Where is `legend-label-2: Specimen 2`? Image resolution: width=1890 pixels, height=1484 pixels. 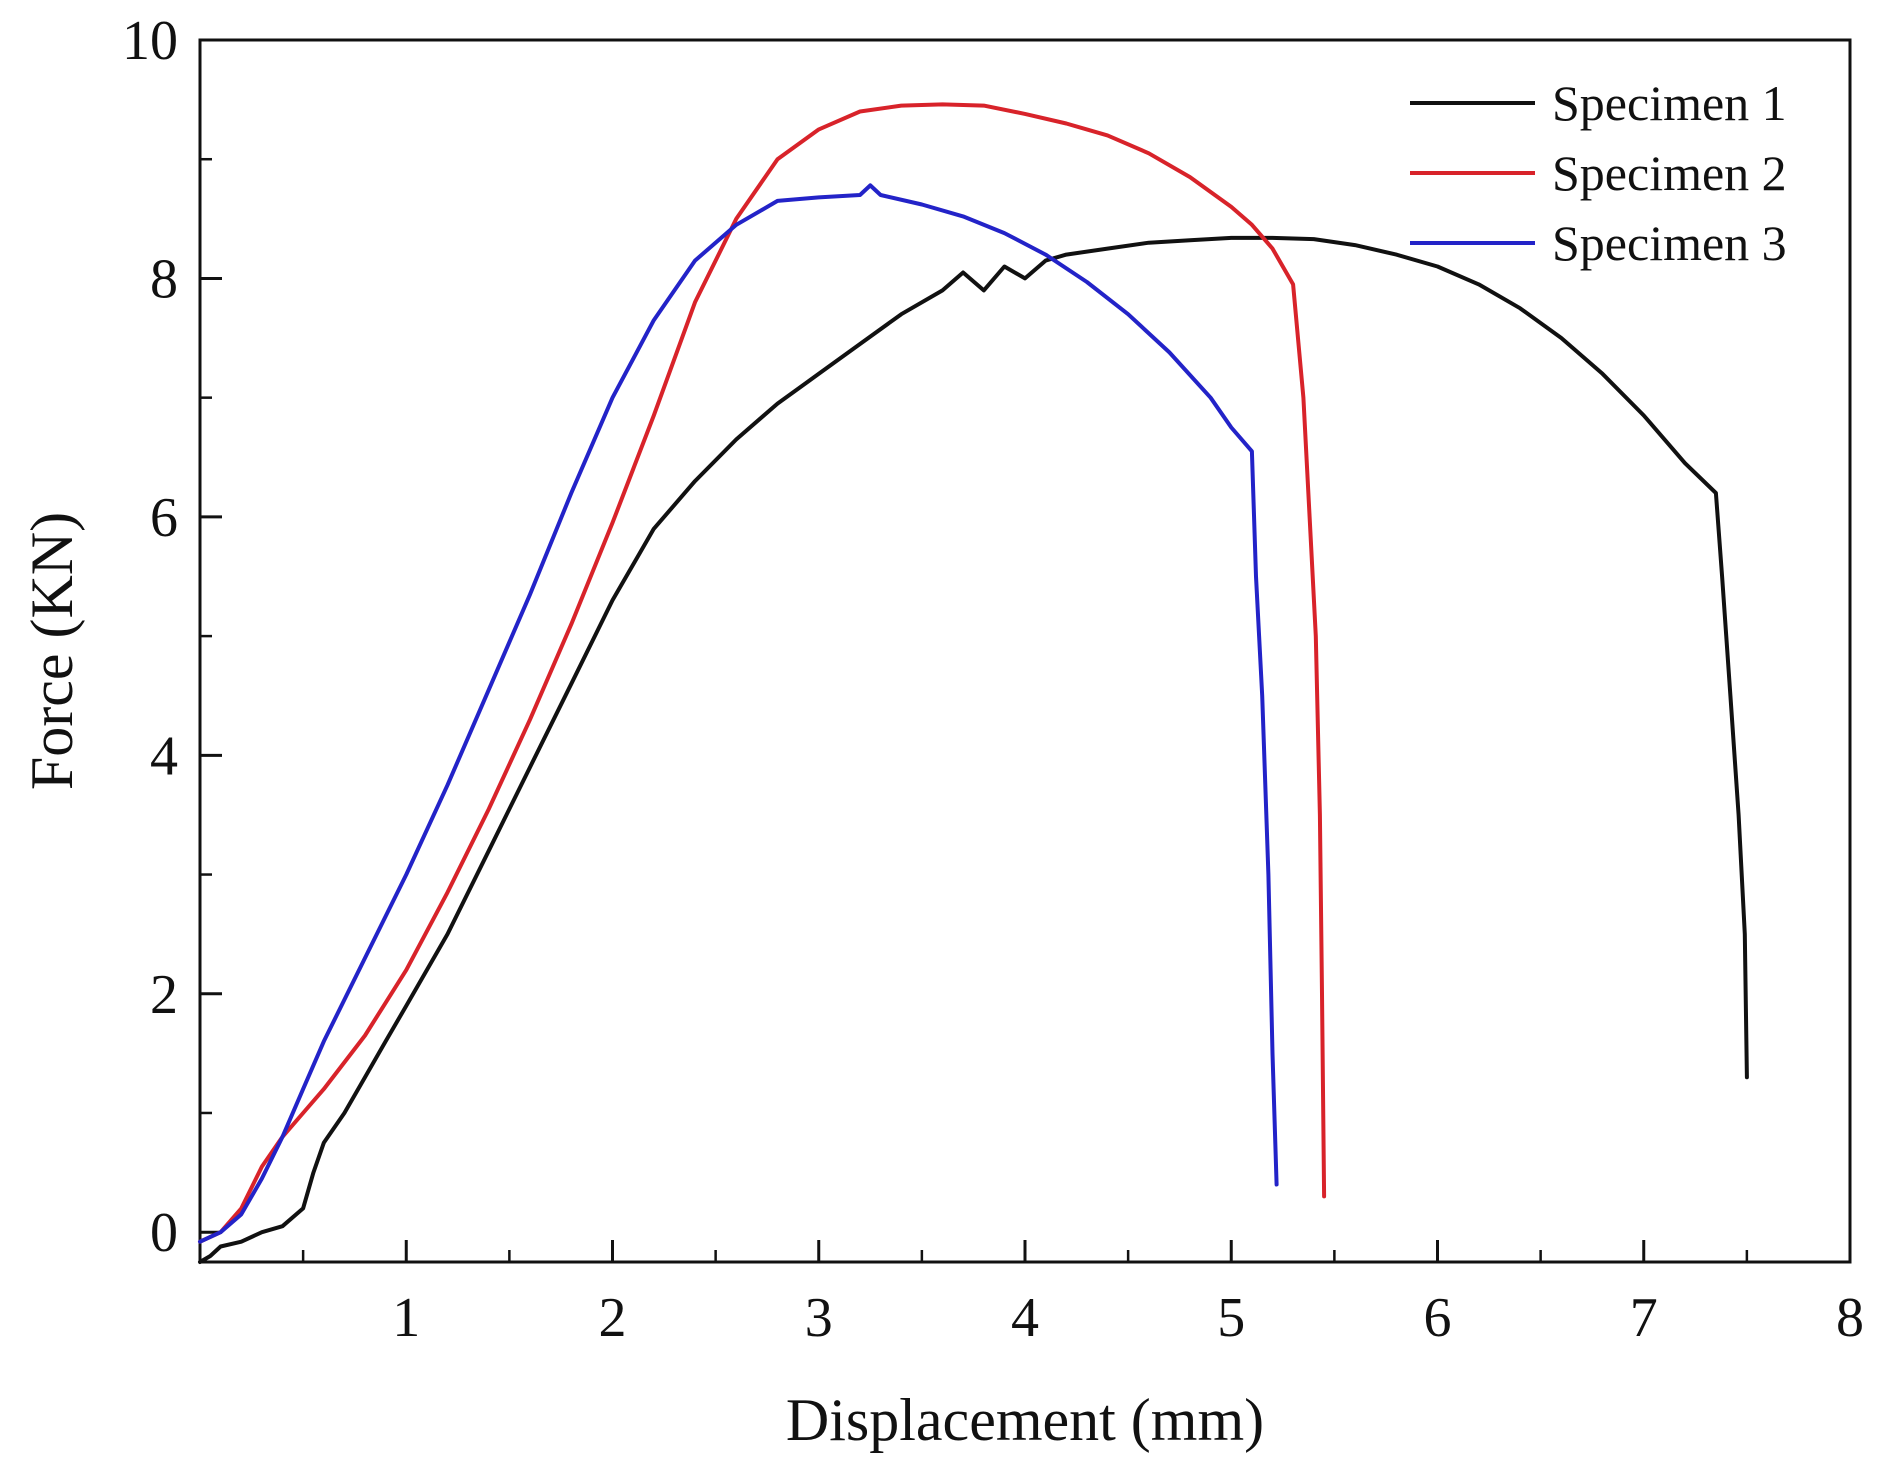
legend-label-2: Specimen 2 is located at coordinates (1669, 173).